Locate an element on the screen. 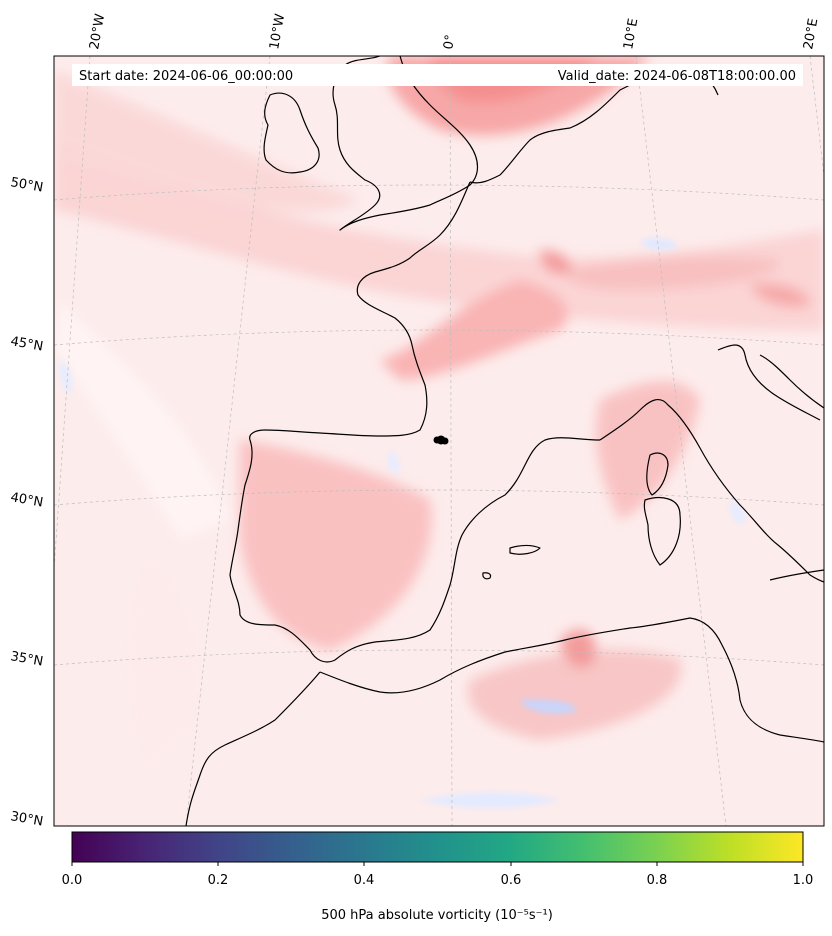 Image resolution: width=832 pixels, height=936 pixels. lat-label-40n: 40°N is located at coordinates (26, 500).